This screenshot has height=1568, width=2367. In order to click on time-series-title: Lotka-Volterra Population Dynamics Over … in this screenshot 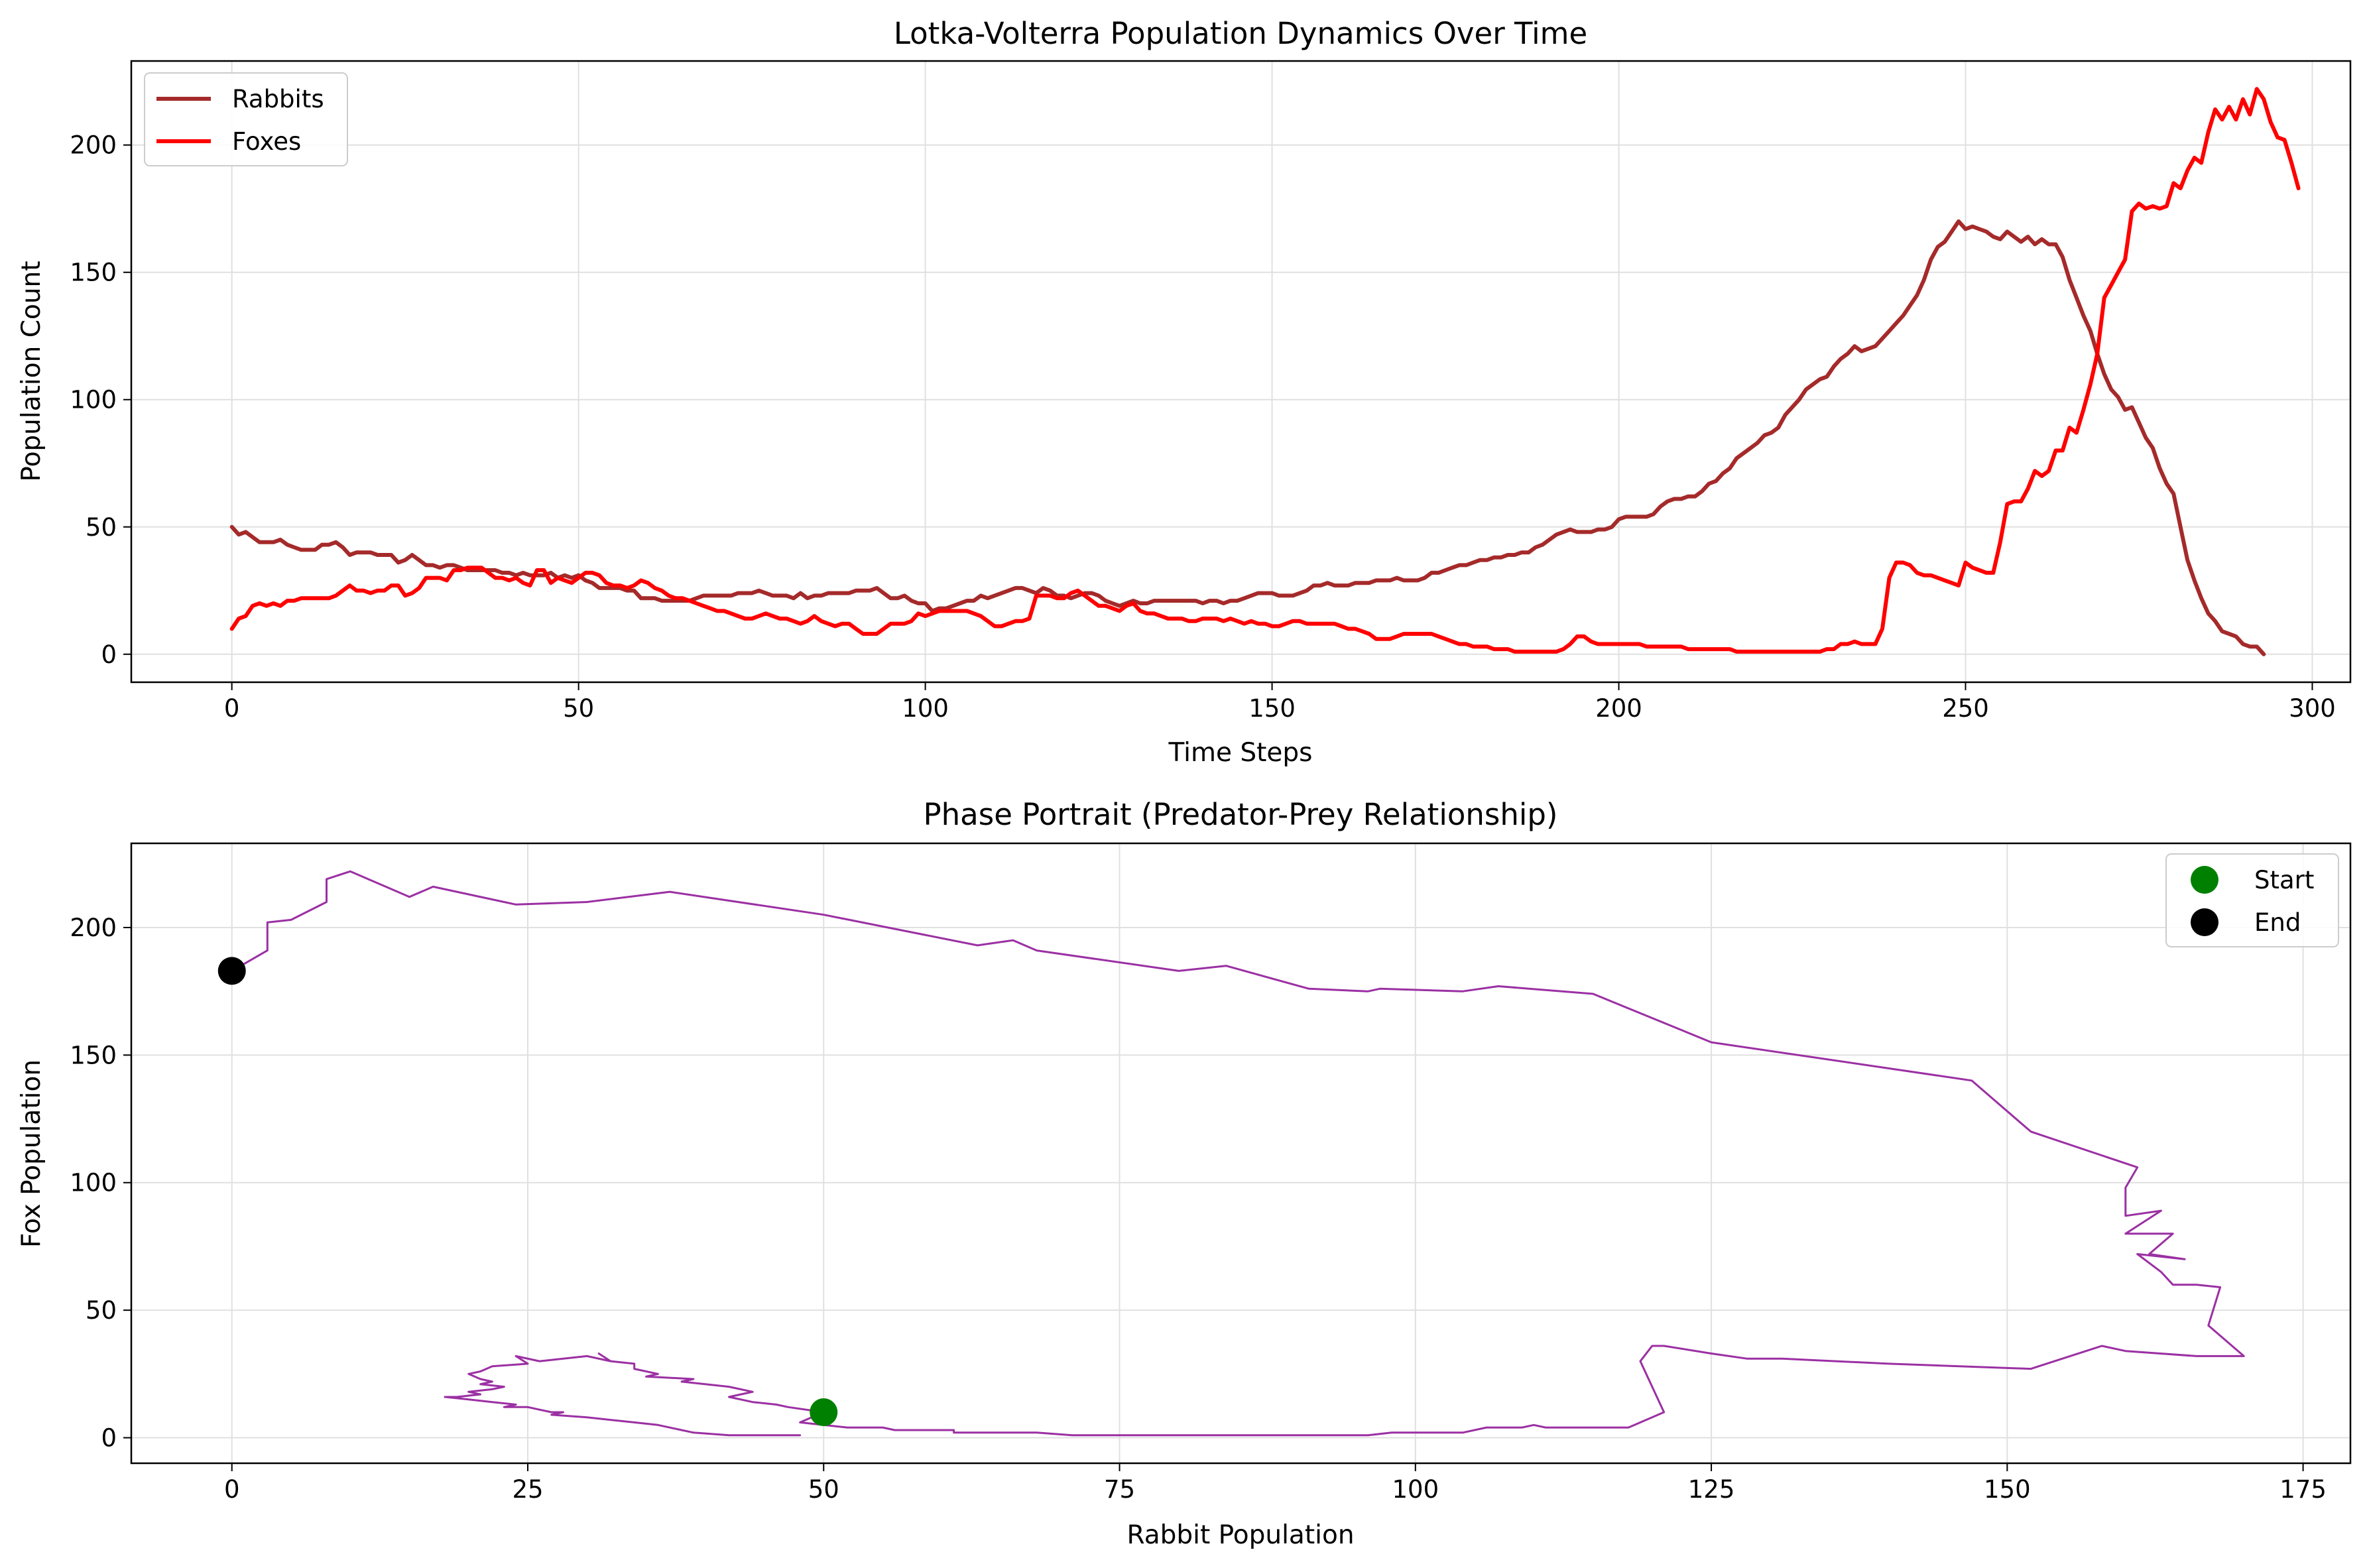, I will do `click(1240, 33)`.